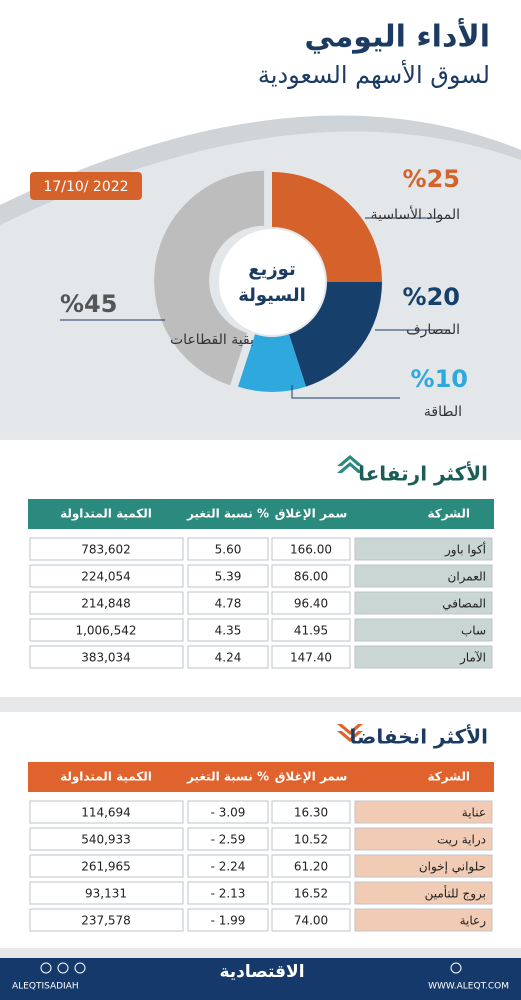 This screenshot has width=521, height=1000. I want to click on section-title: الأكثر ارتفاعا, so click(423, 473).